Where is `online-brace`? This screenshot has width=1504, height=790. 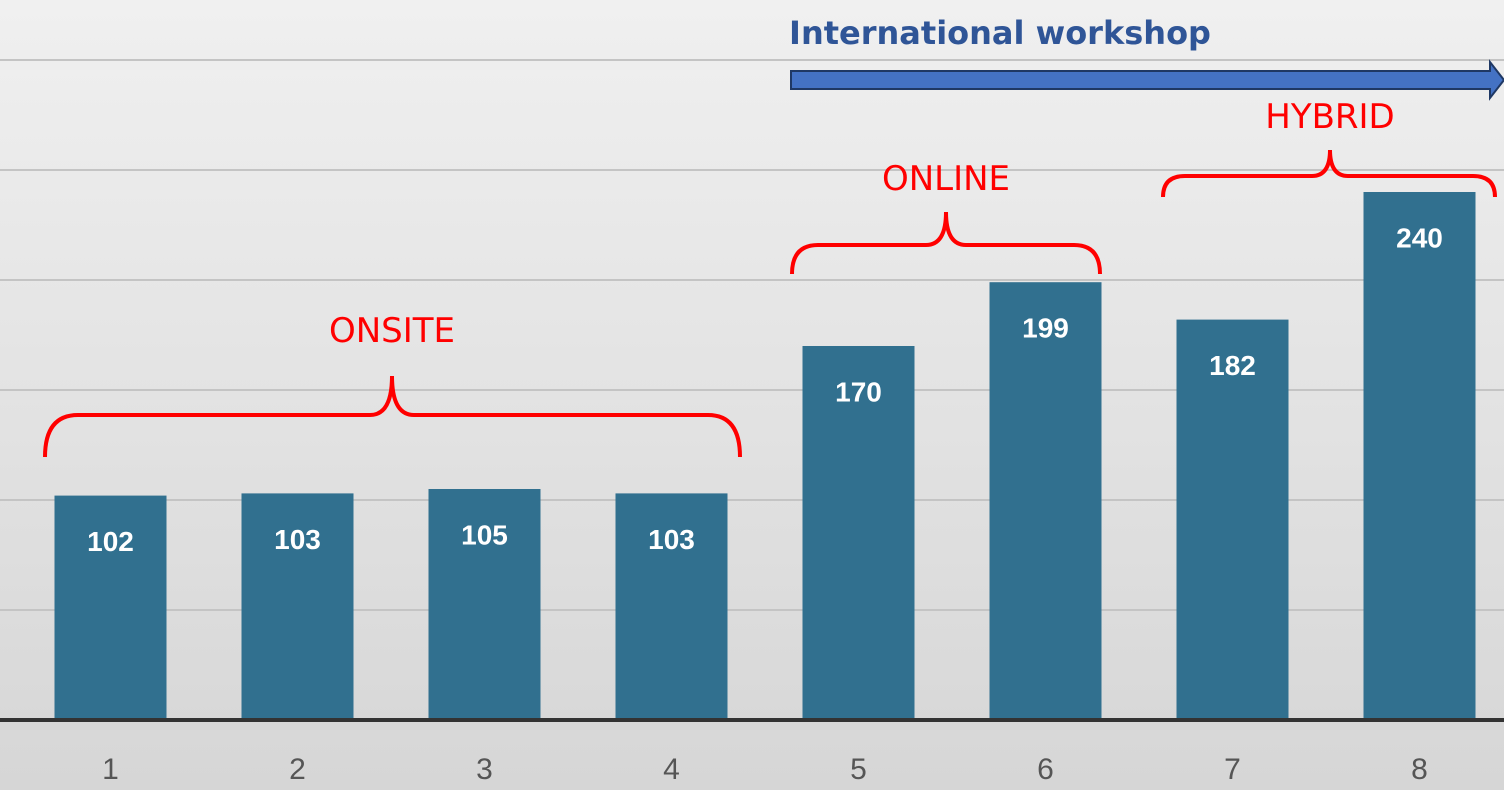 online-brace is located at coordinates (946, 243).